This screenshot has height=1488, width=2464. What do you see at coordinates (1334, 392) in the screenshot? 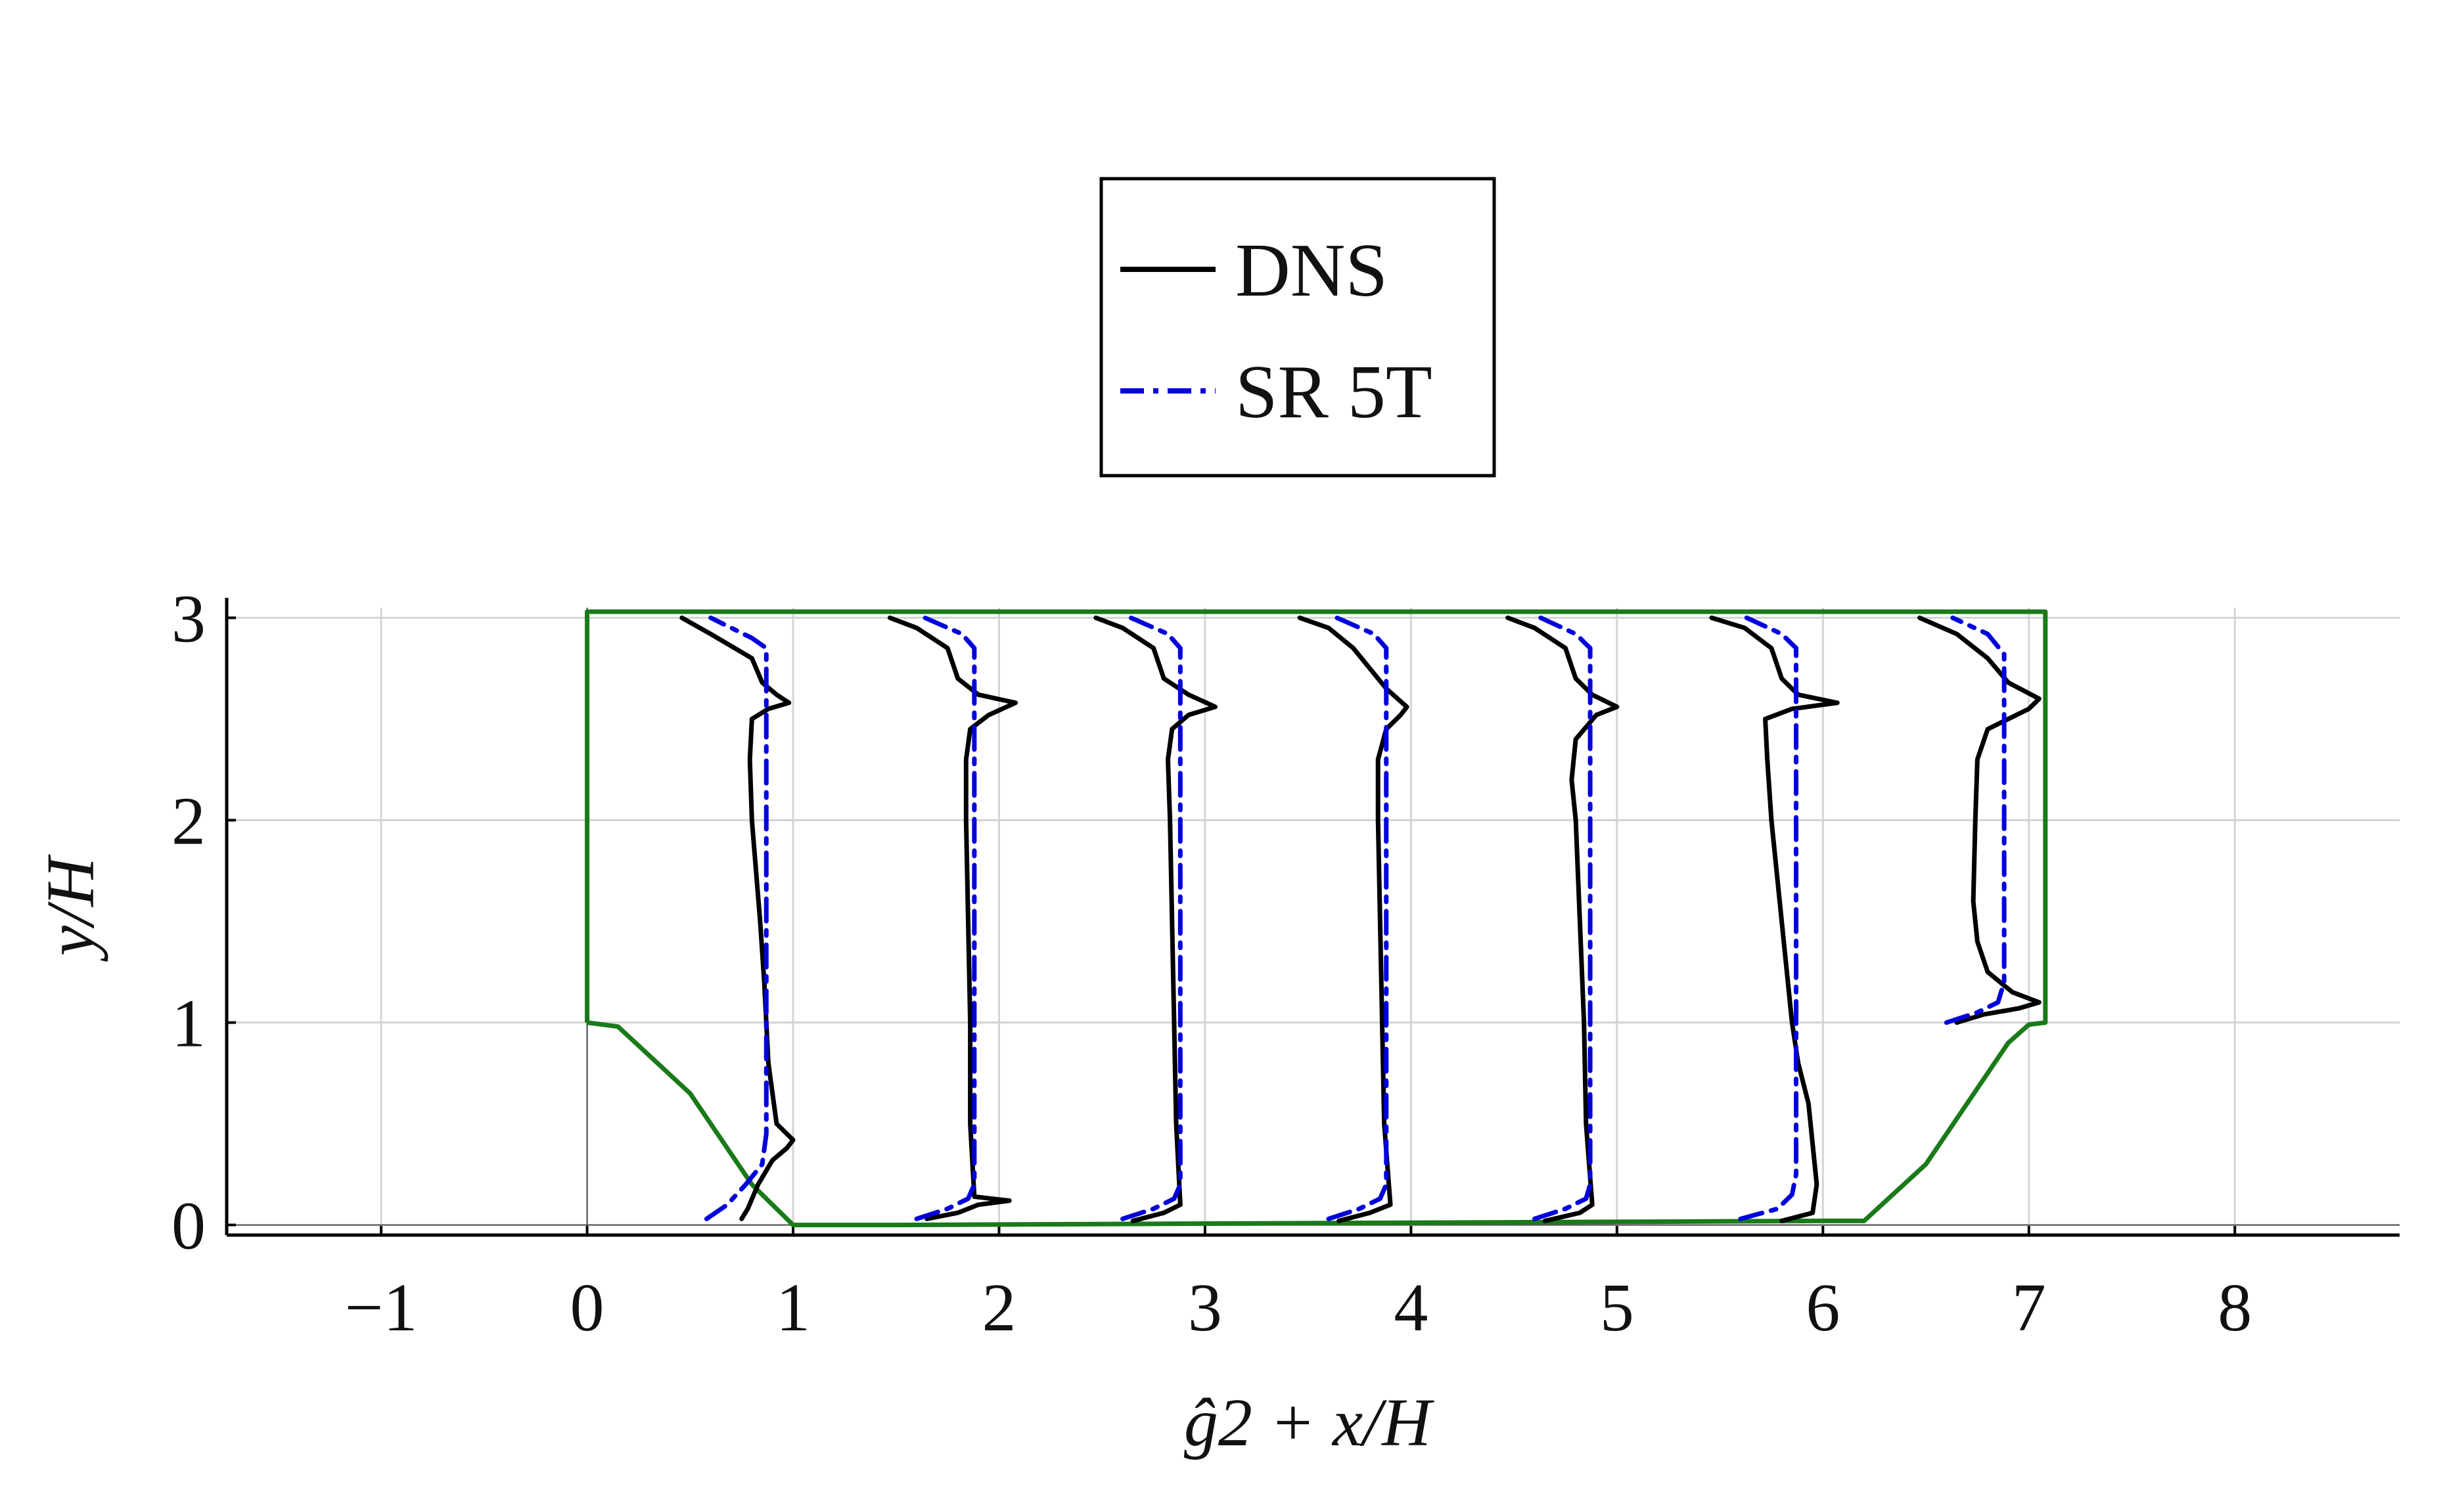
I see `legend-label-sr5t: SR 5T` at bounding box center [1334, 392].